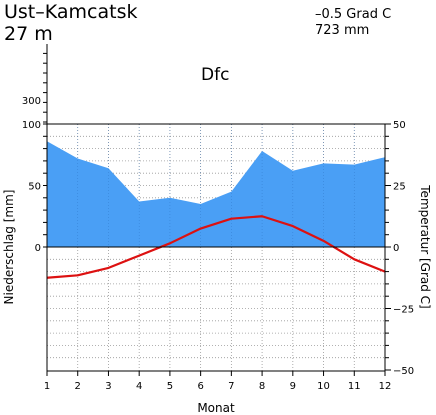 The width and height of the screenshot is (436, 415). I want to click on right-tick-label: 50, so click(399, 125).